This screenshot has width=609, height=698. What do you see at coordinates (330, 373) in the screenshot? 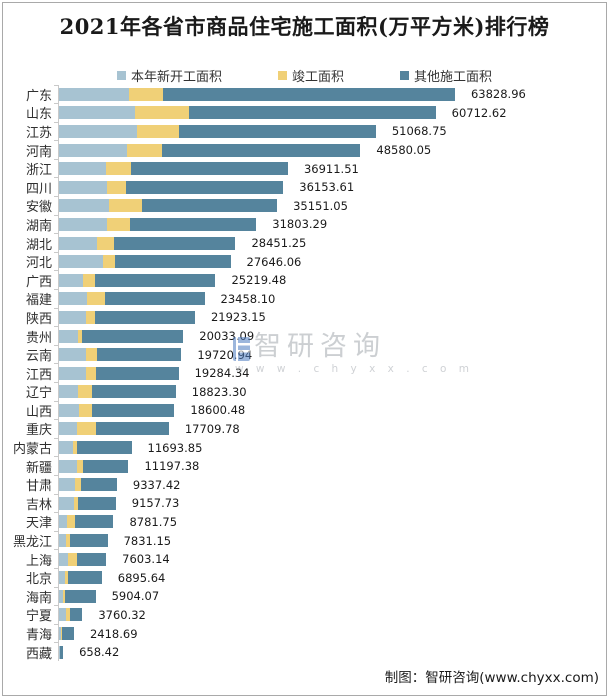
I see `bar-stack: 19284.34` at bounding box center [330, 373].